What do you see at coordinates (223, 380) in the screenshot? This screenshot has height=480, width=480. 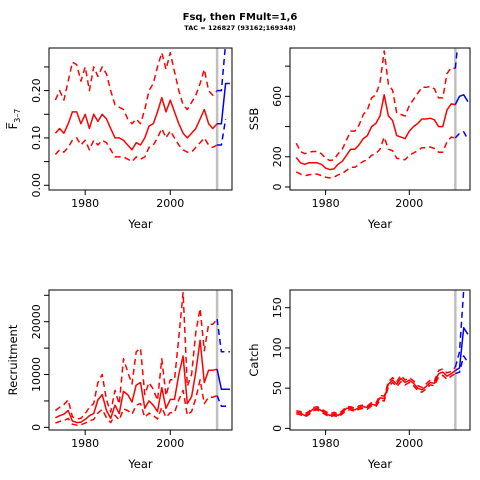 I see `series-projection-median-recruitment` at bounding box center [223, 380].